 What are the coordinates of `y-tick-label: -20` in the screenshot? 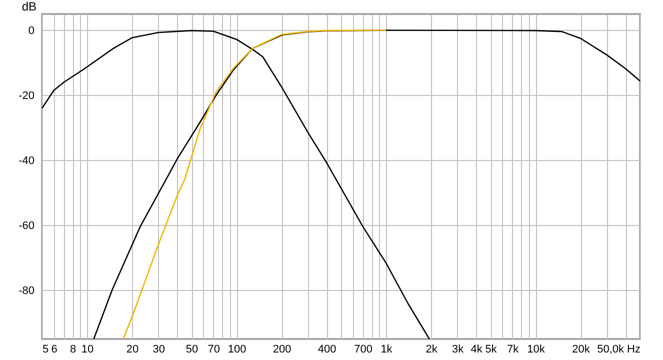 It's located at (26, 96).